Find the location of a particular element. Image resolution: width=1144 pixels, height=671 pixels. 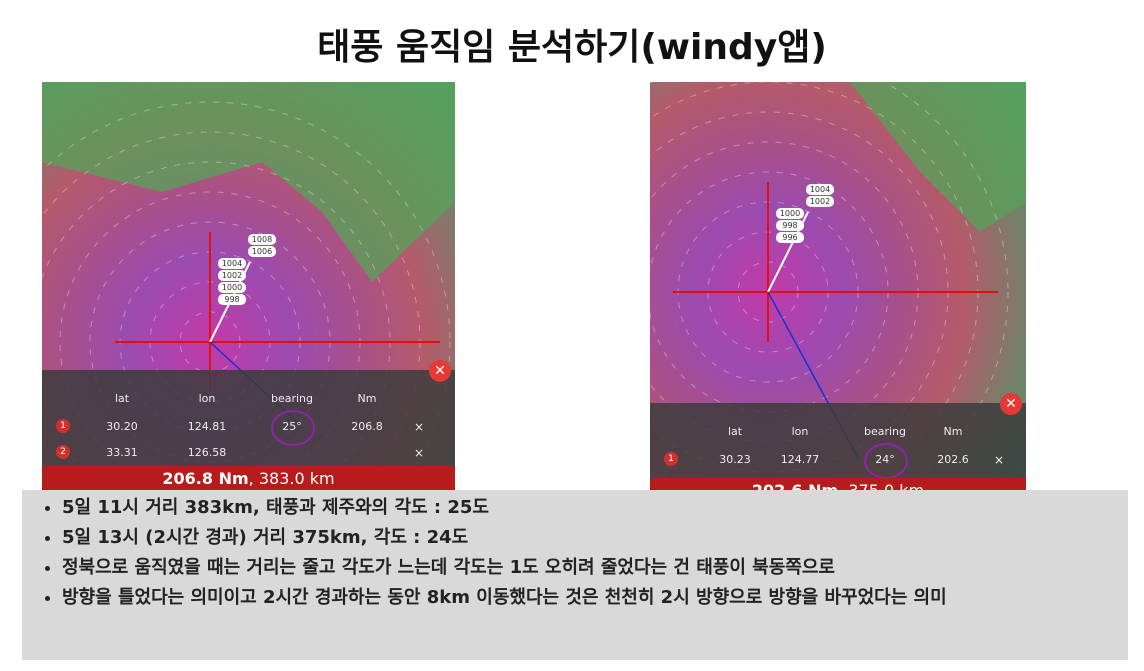

footer-km: , 383.0 km is located at coordinates (291, 478).